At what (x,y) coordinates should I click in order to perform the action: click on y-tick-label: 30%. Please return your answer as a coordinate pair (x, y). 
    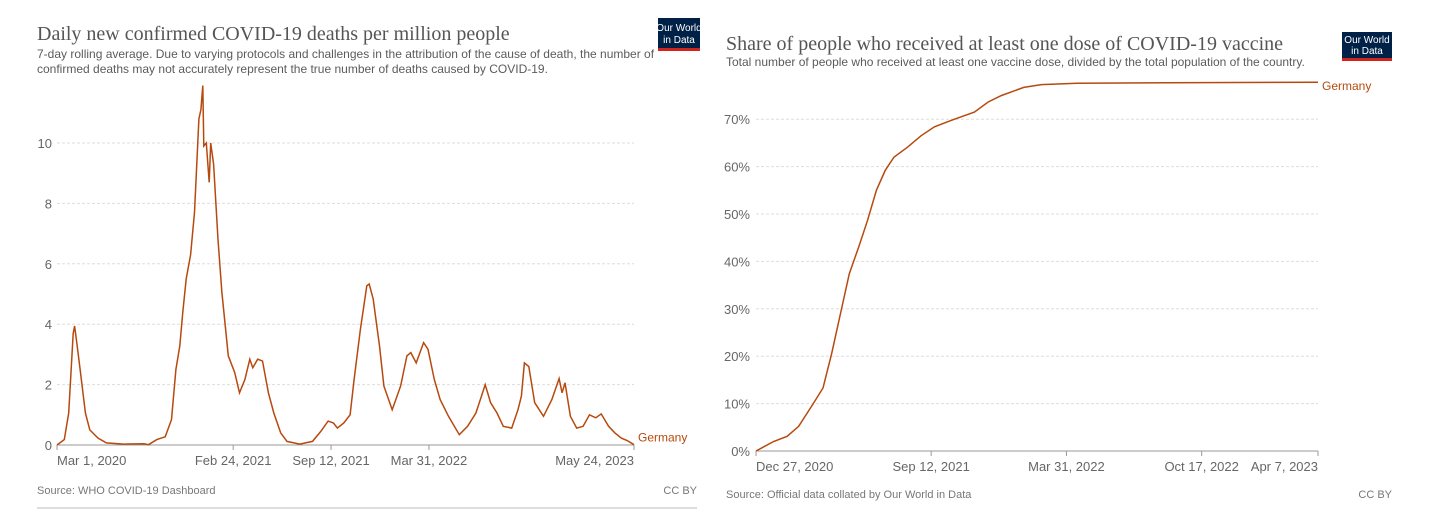
    Looking at the image, I should click on (737, 309).